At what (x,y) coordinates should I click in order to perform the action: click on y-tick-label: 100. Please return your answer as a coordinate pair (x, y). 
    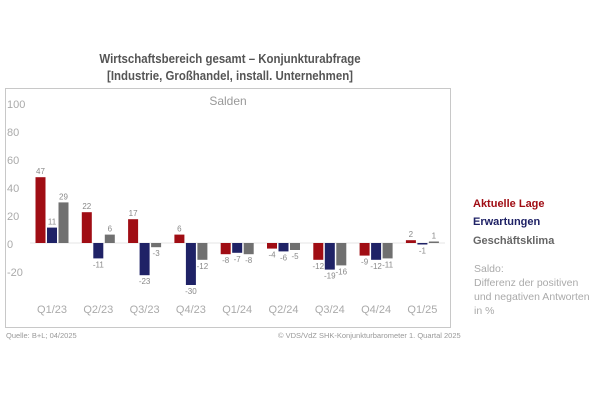
    Looking at the image, I should click on (16, 105).